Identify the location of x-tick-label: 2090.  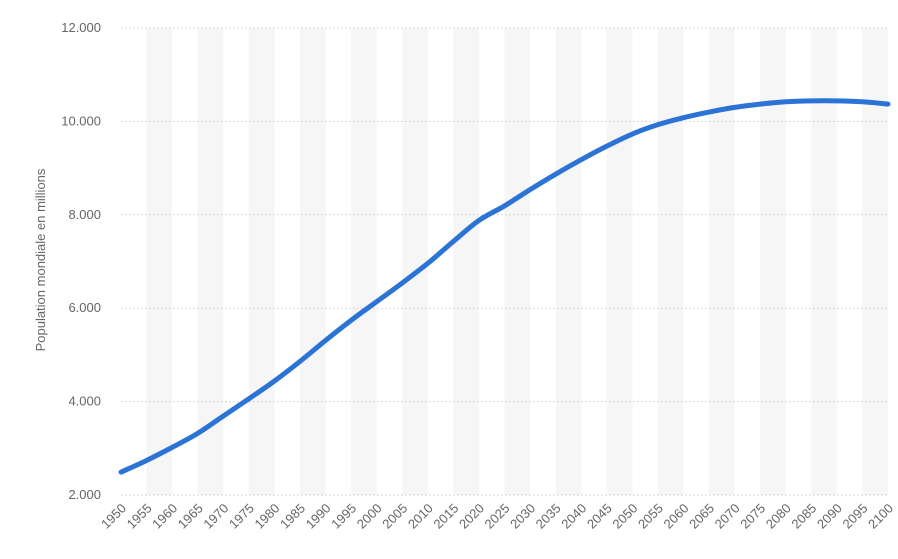
(829, 516).